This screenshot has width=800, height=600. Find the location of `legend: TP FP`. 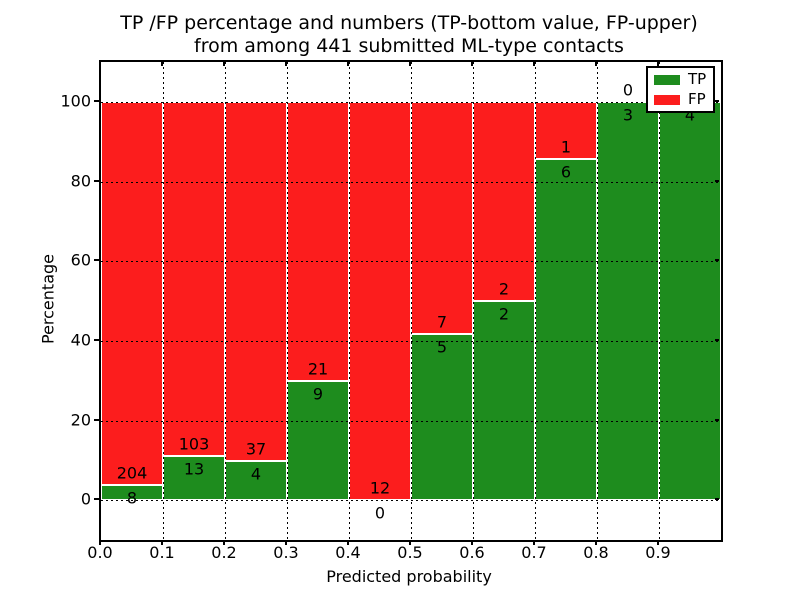

legend: TP FP is located at coordinates (680, 89).